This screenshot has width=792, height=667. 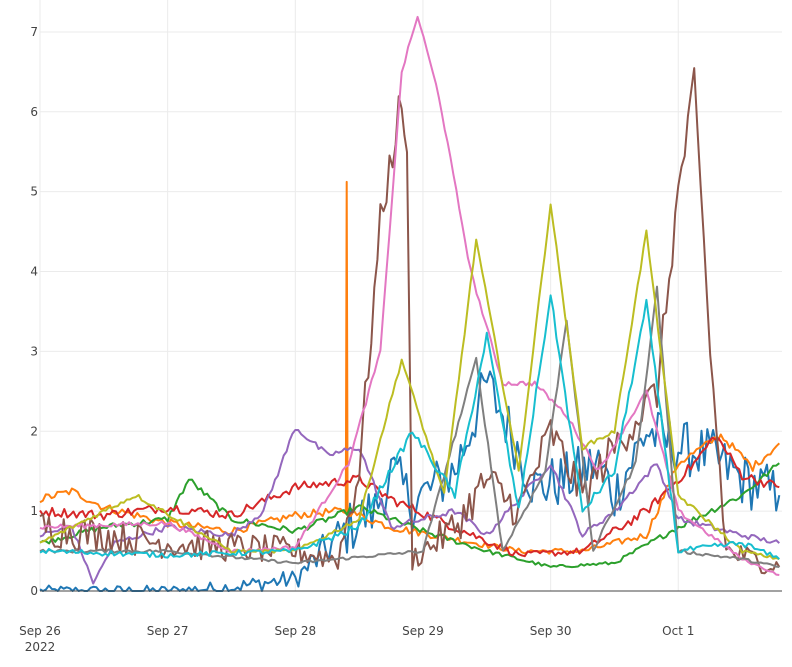 What do you see at coordinates (34, 511) in the screenshot?
I see `y-tick-label: 1` at bounding box center [34, 511].